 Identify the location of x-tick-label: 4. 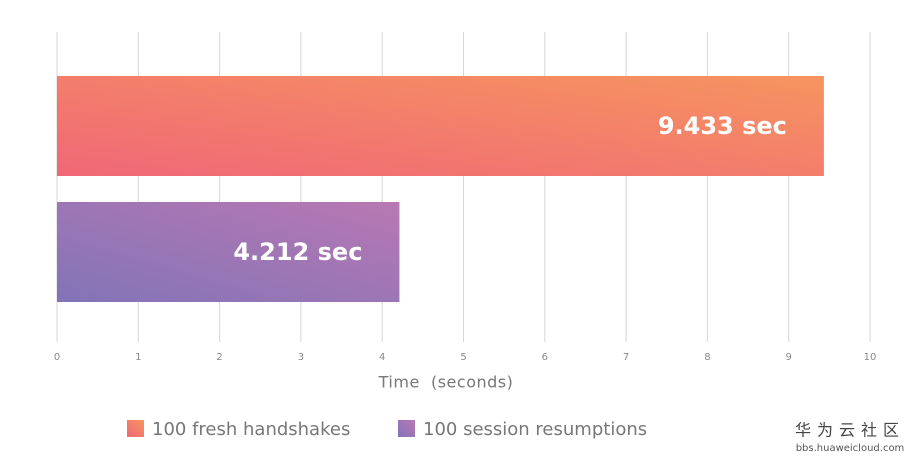
(382, 357).